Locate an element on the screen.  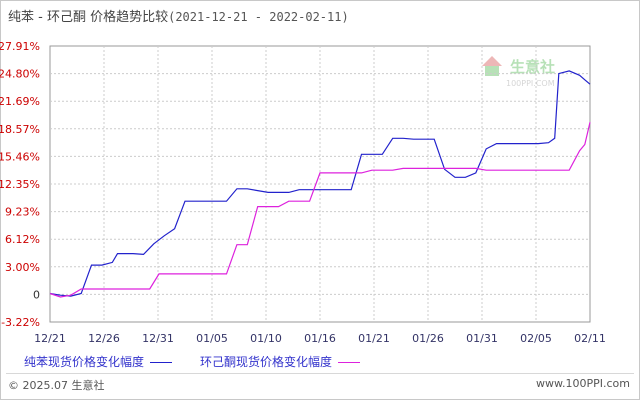
chart-title-range: (2021-12-21 - 2022-02-11) is located at coordinates (258, 17).